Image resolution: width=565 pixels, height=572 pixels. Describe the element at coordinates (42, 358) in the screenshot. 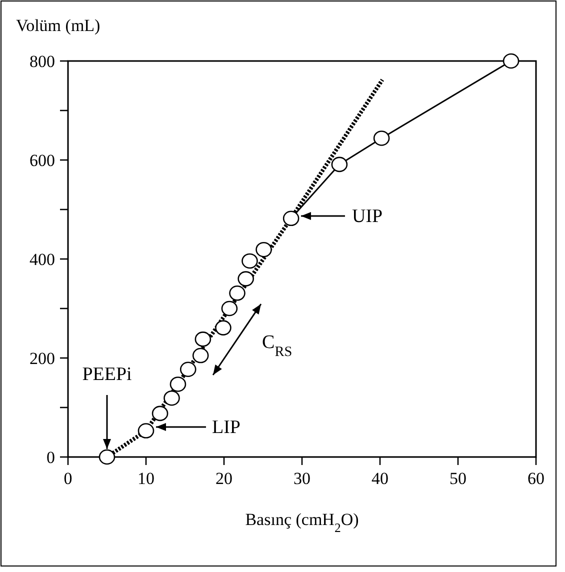

I see `y-tick-label: 200` at that location.